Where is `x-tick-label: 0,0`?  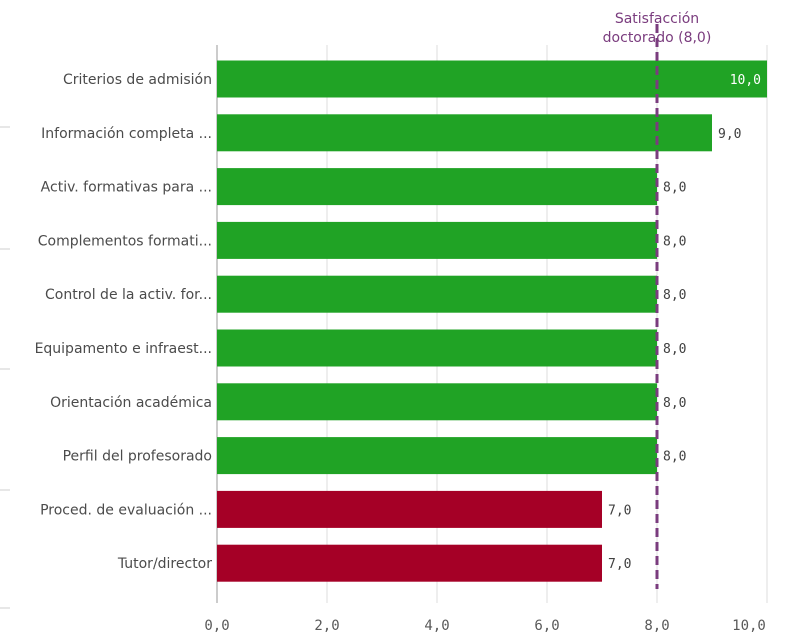 x-tick-label: 0,0 is located at coordinates (216, 626).